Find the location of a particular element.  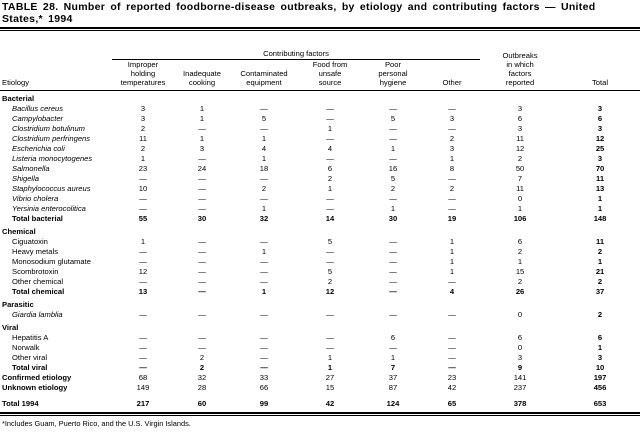

cell-value: 5 is located at coordinates (393, 178).